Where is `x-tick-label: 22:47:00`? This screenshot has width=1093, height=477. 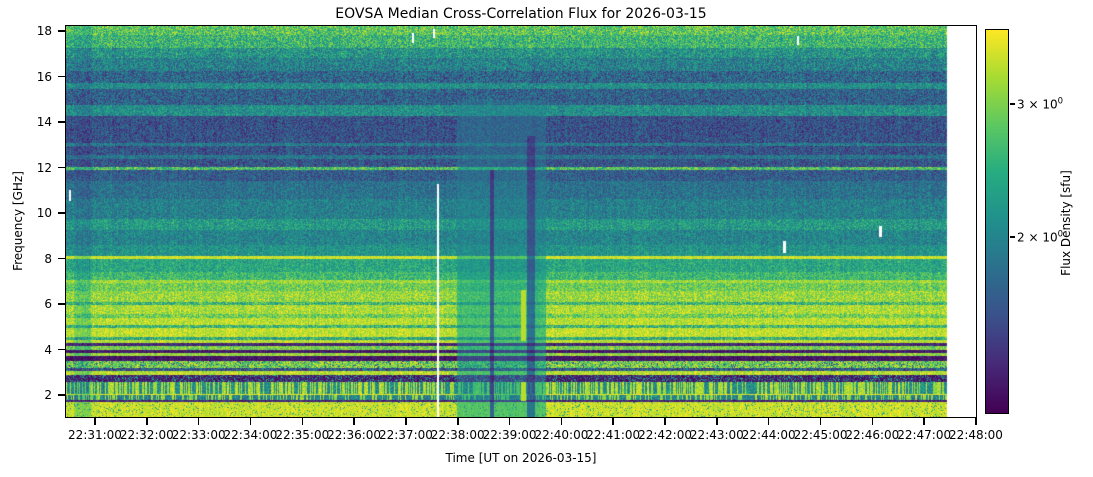
x-tick-label: 22:47:00 is located at coordinates (924, 435).